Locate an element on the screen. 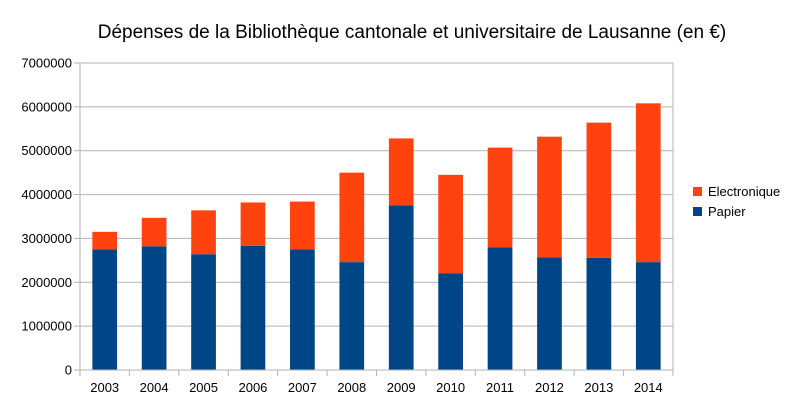 This screenshot has height=406, width=800. x-tick-label: 2004 is located at coordinates (154, 387).